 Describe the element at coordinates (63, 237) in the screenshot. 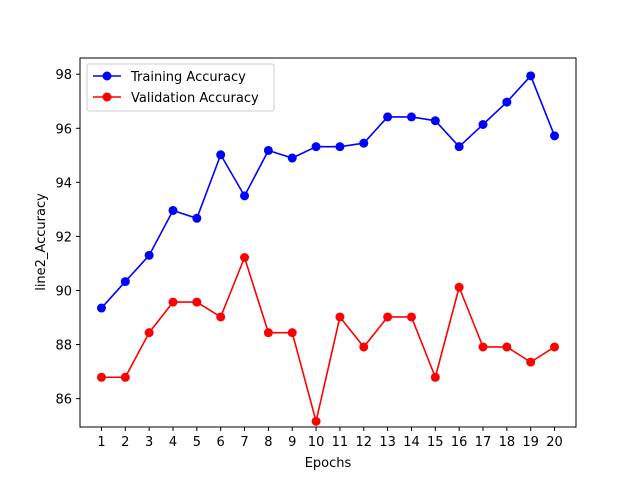

I see `y-tick-label: 92` at that location.